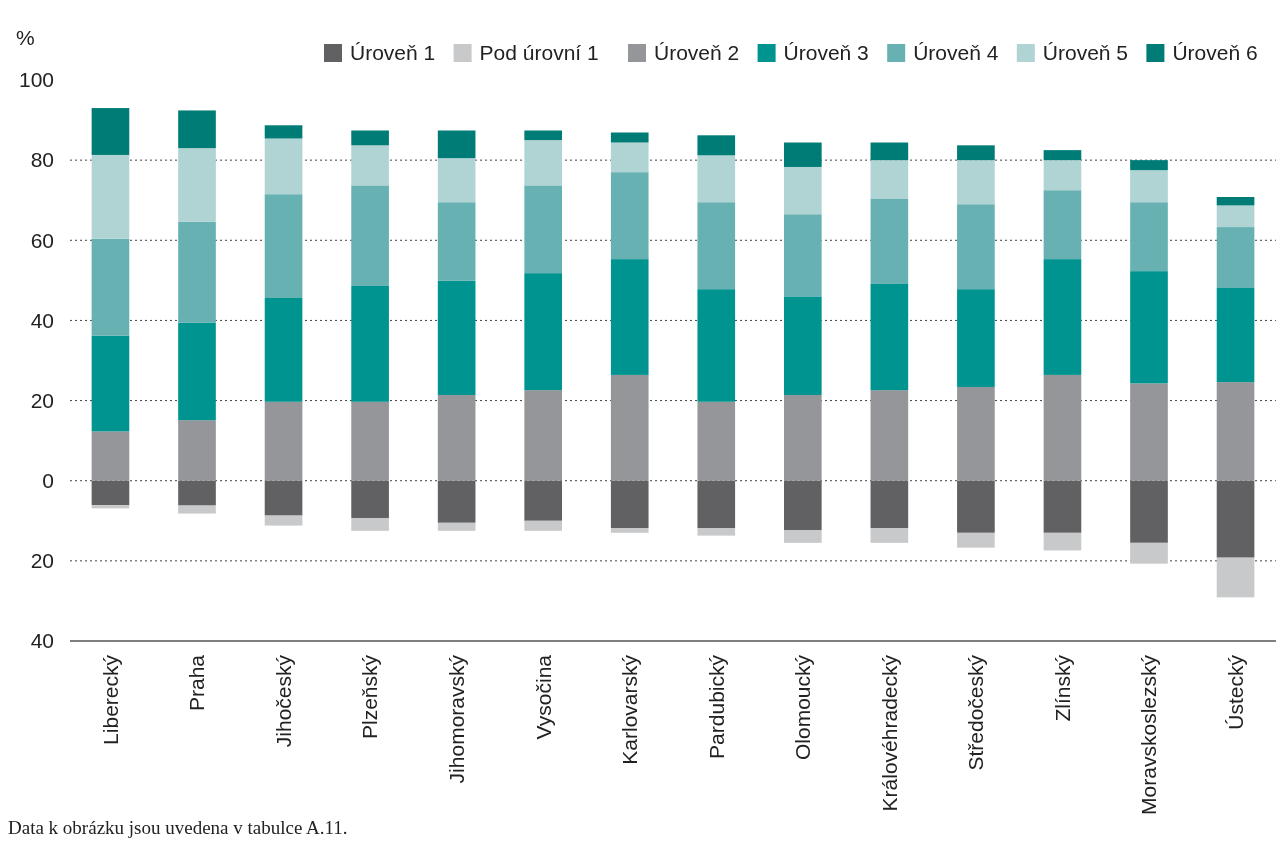 The width and height of the screenshot is (1286, 842). I want to click on legend-label: Úroveň 3, so click(826, 53).